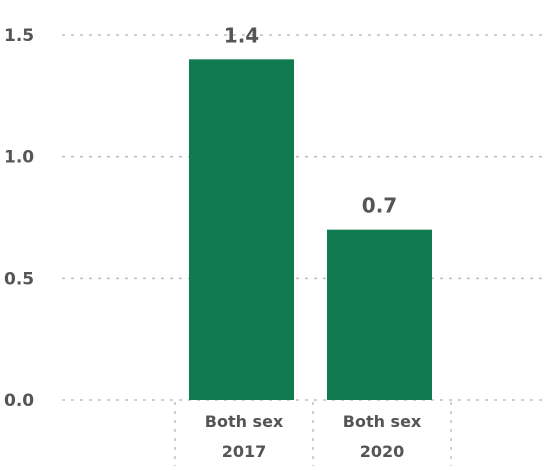  I want to click on y-tick-label: 1.0, so click(19, 158).